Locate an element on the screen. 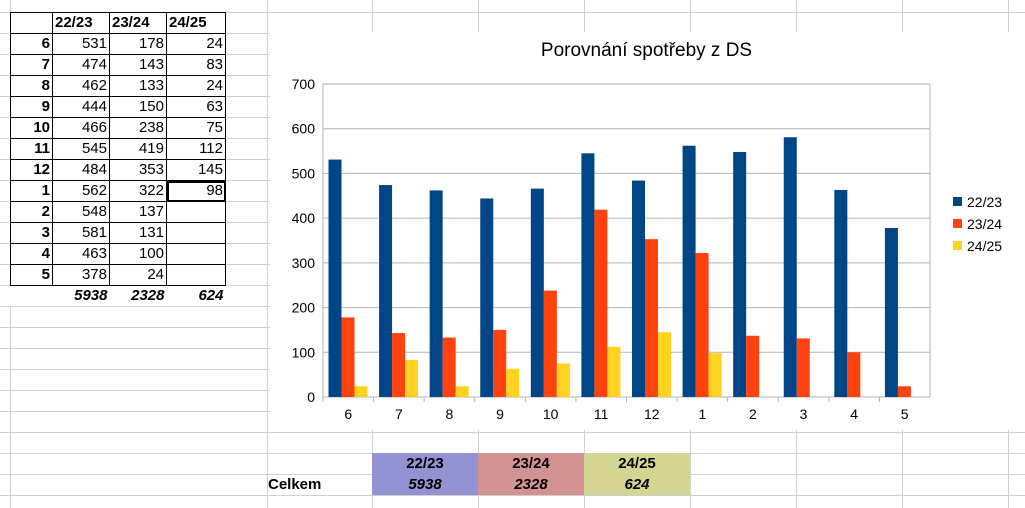  value-cell: 466 is located at coordinates (81, 128).